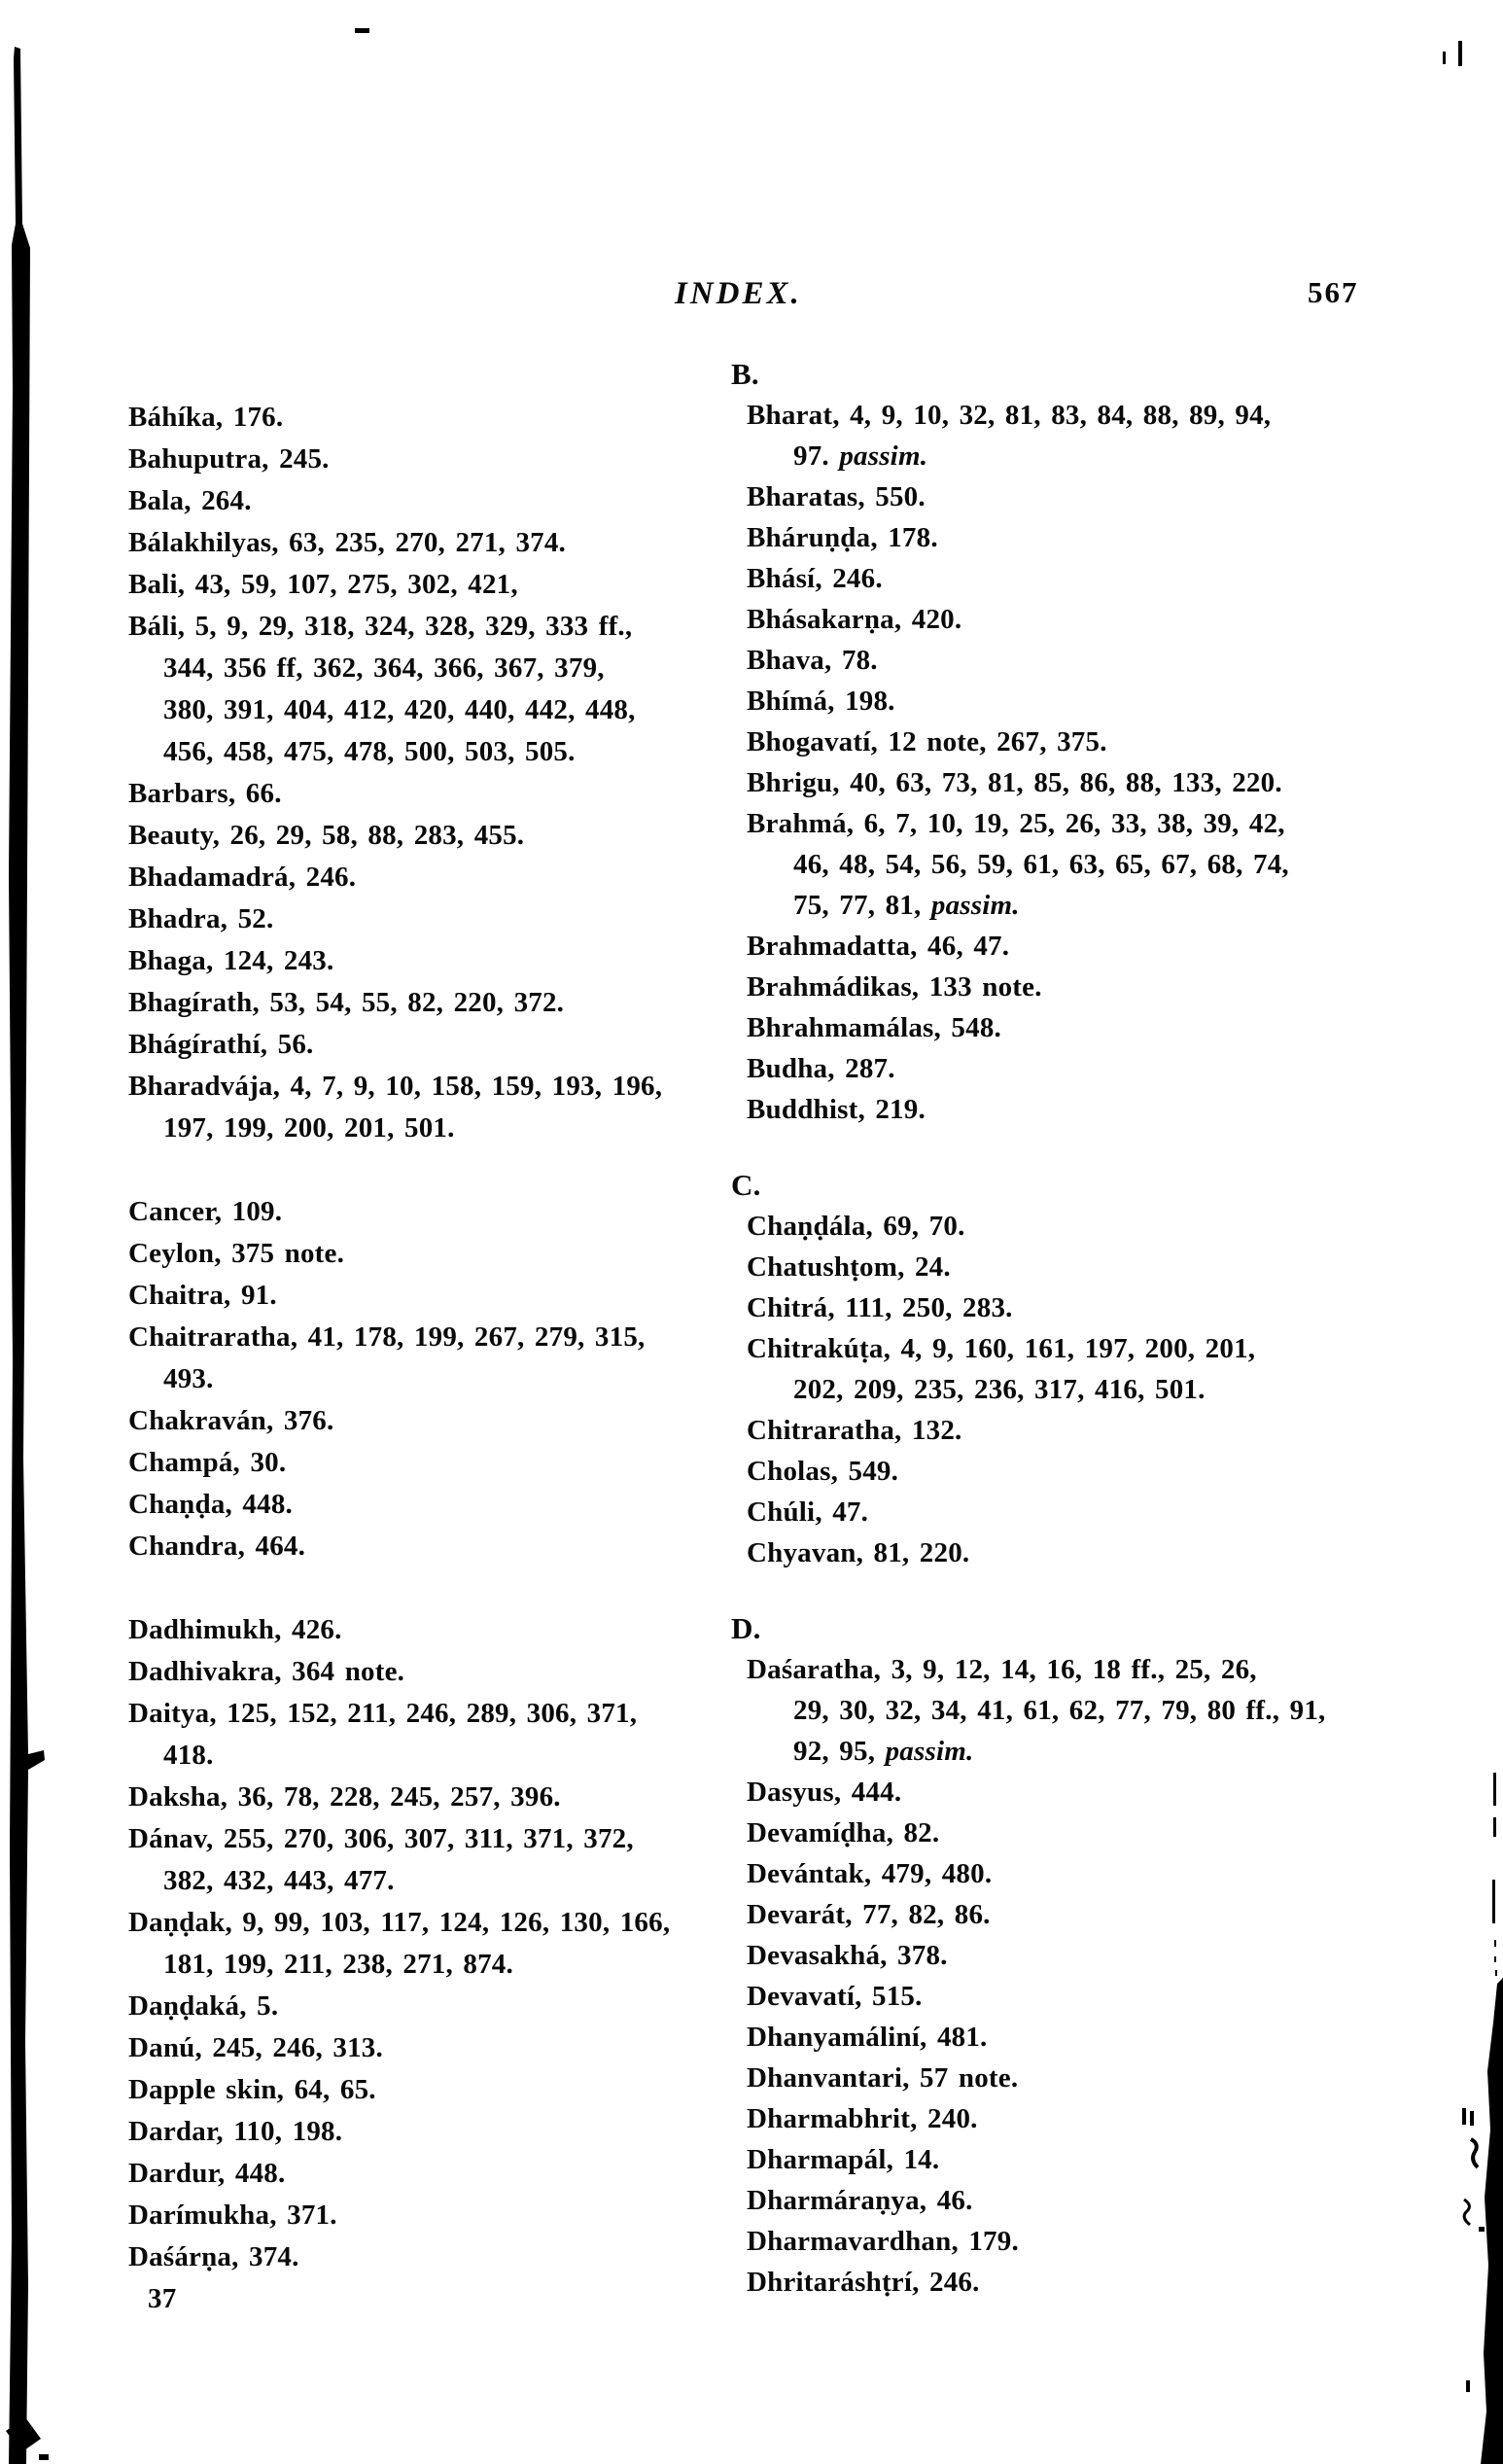 Image resolution: width=1503 pixels, height=2464 pixels. What do you see at coordinates (1117, 1307) in the screenshot?
I see `index-entry: Chitrá, 111, 250, 283.` at bounding box center [1117, 1307].